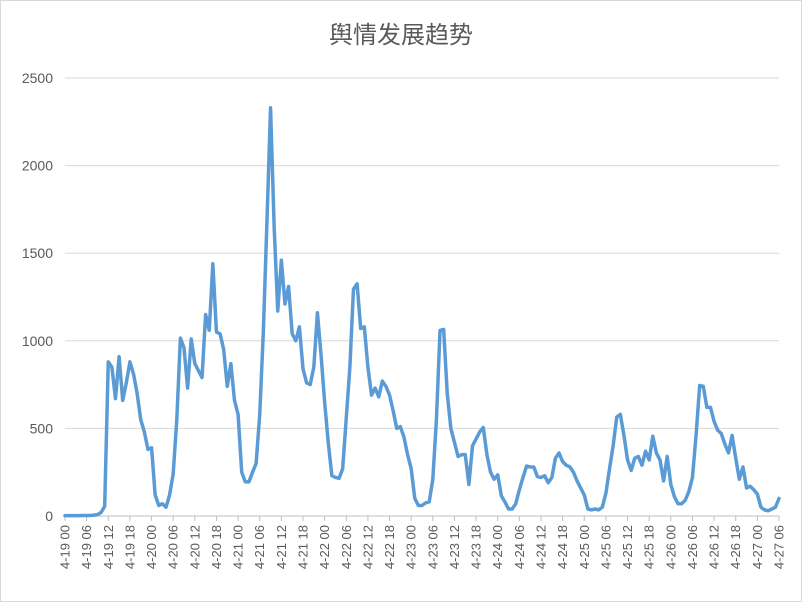 The image size is (802, 602). Describe the element at coordinates (714, 547) in the screenshot. I see `x-tick-label: 4-26 12` at that location.